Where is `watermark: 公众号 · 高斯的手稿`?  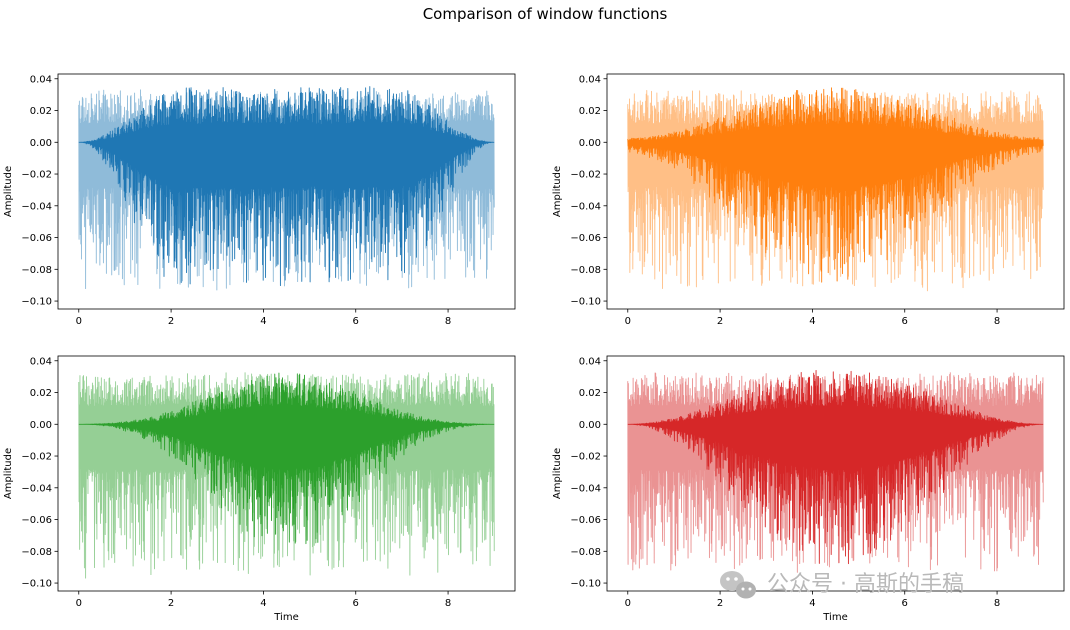
watermark: 公众号 · 高斯的手稿 is located at coordinates (842, 585).